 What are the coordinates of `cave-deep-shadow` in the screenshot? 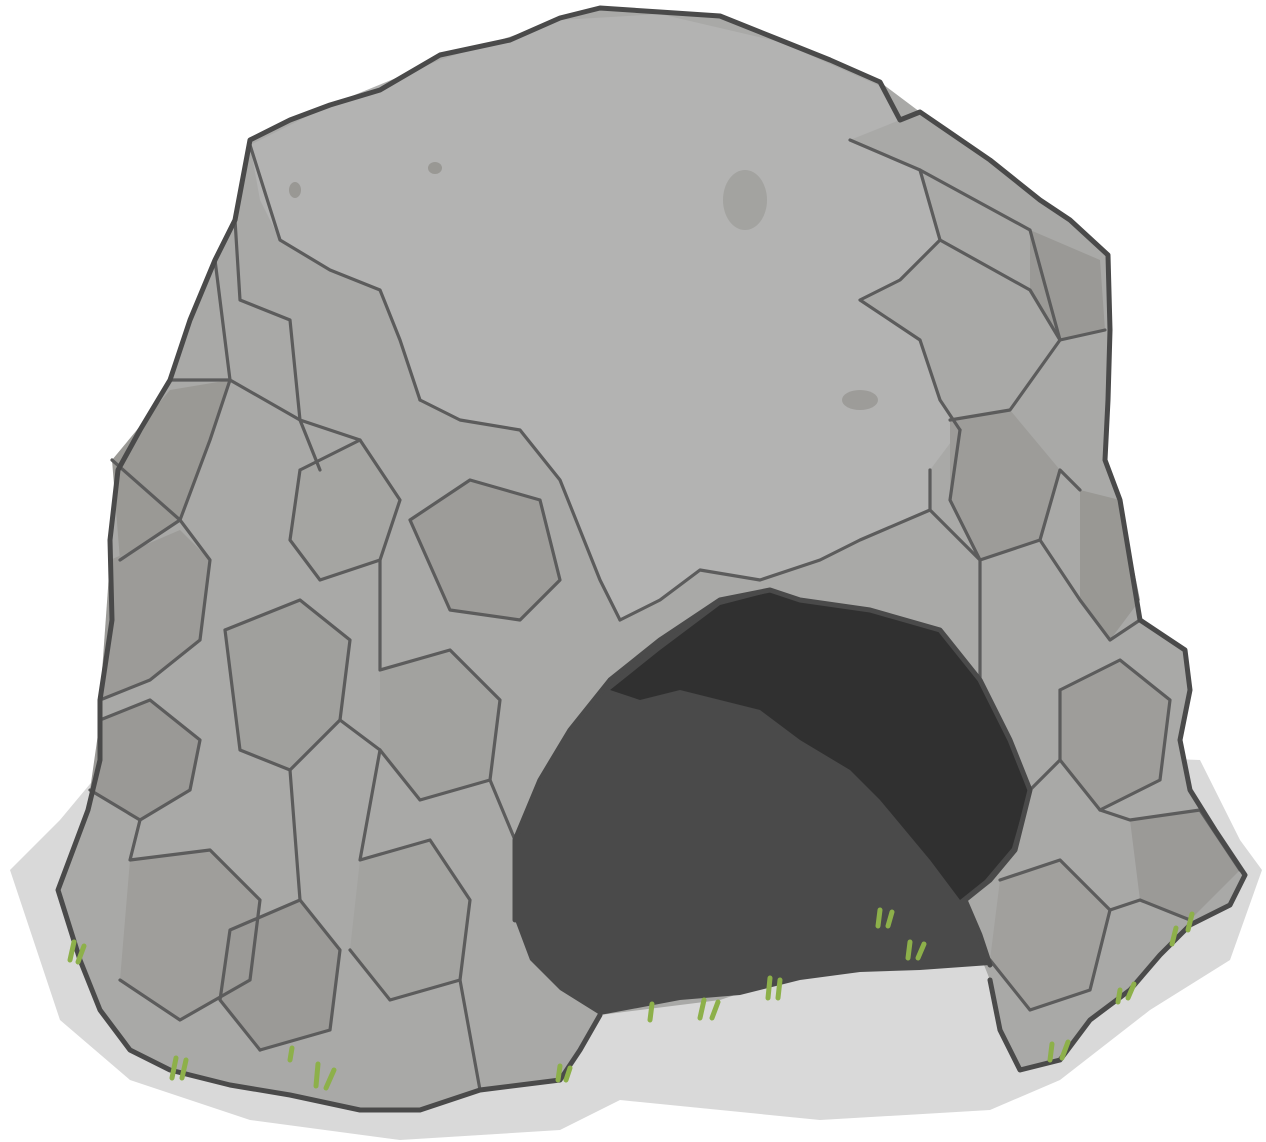 It's located at (819, 746).